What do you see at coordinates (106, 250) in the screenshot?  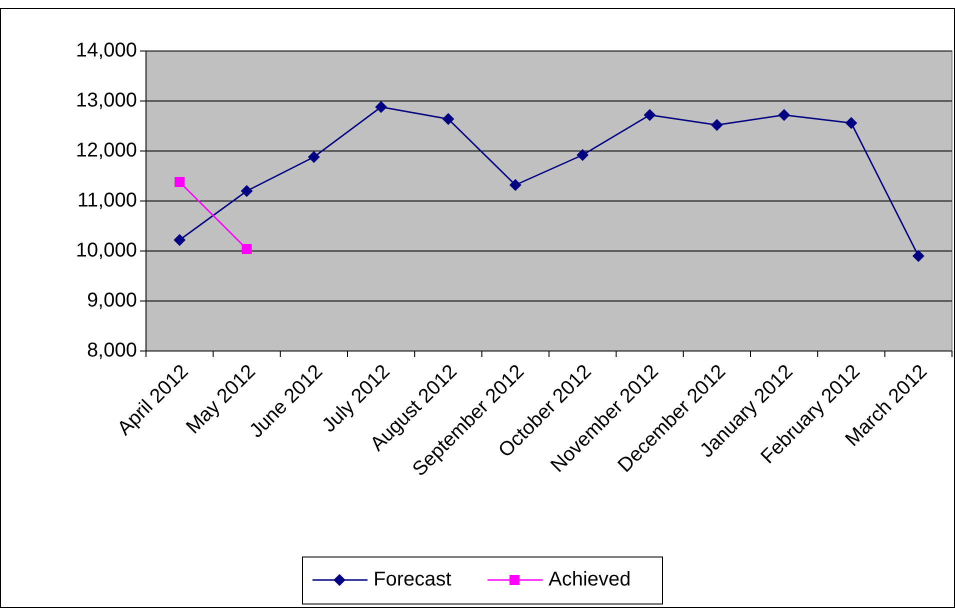 I see `y-tick-label: 10,000` at bounding box center [106, 250].